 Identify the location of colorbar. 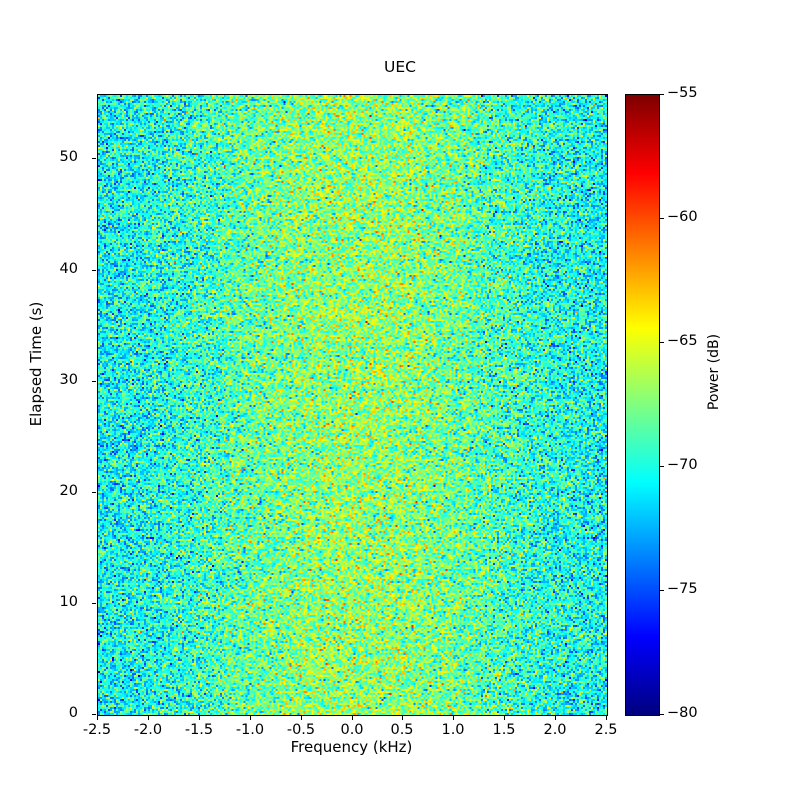
(642, 405).